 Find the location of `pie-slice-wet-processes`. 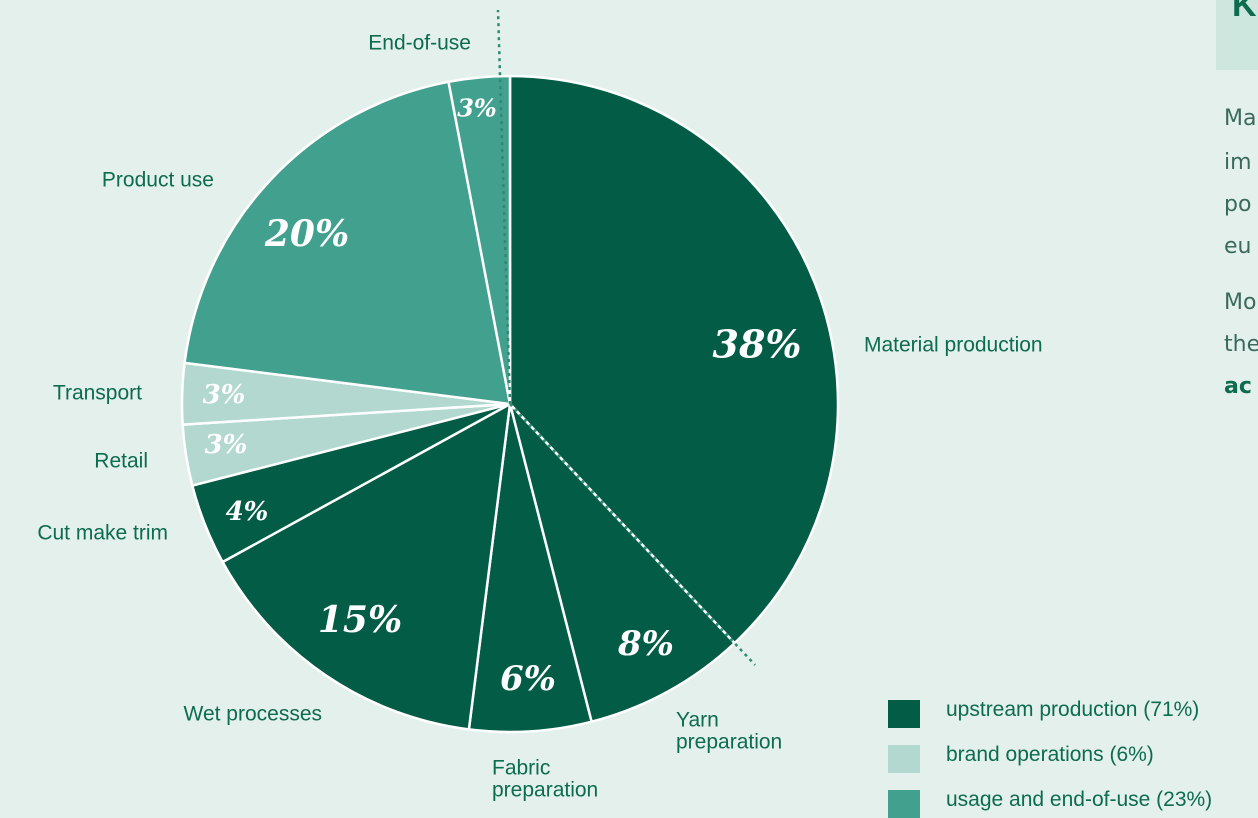

pie-slice-wet-processes is located at coordinates (366, 566).